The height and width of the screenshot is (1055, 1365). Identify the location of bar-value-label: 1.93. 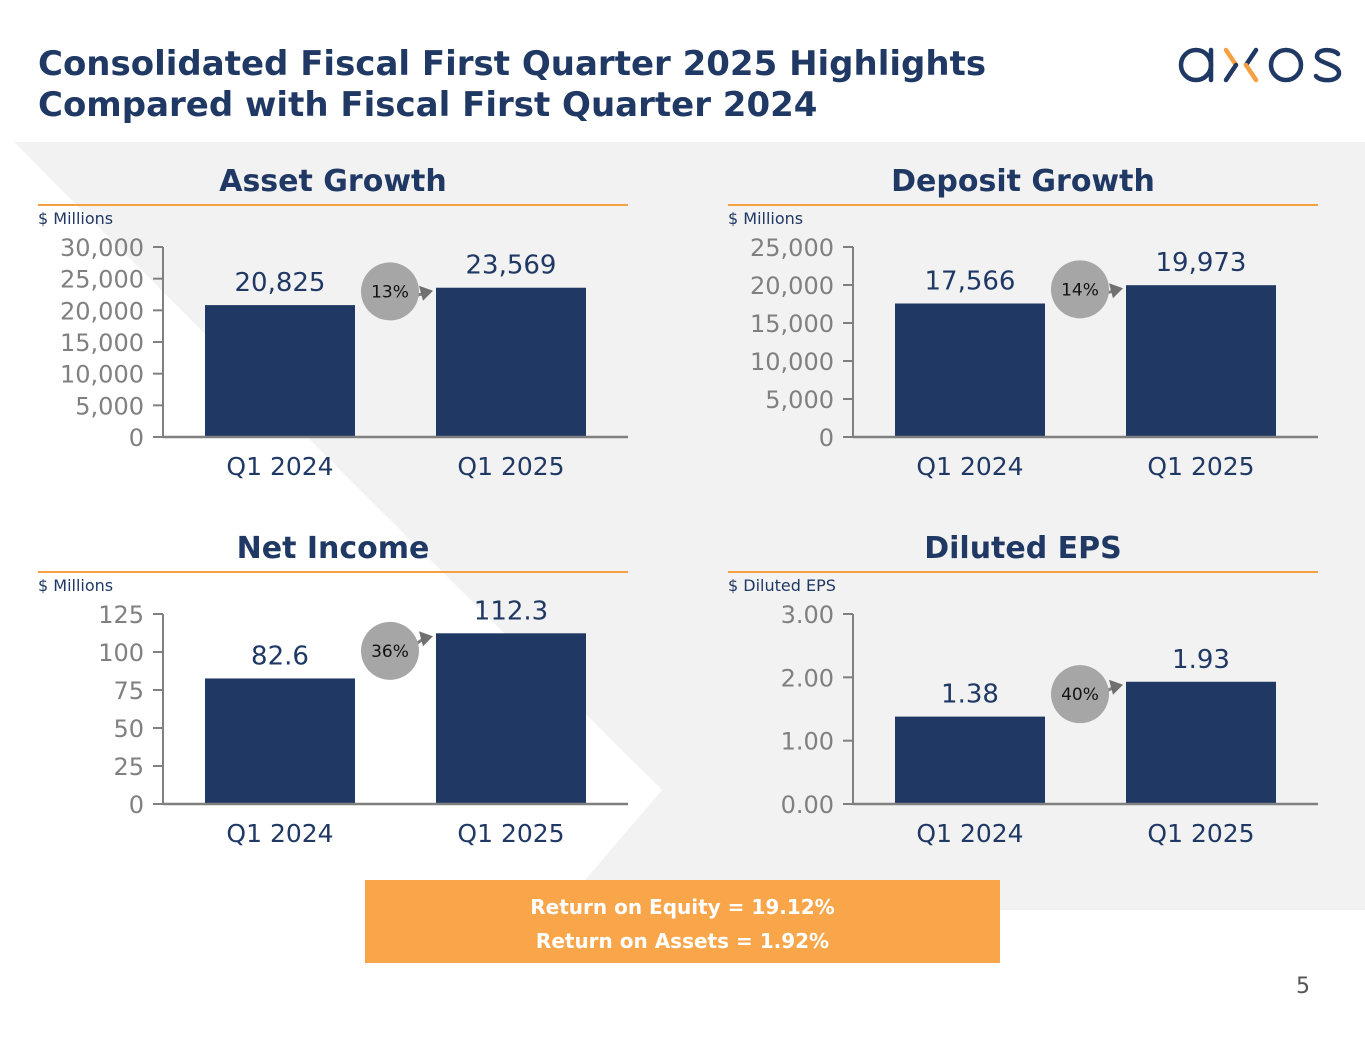
(1201, 660).